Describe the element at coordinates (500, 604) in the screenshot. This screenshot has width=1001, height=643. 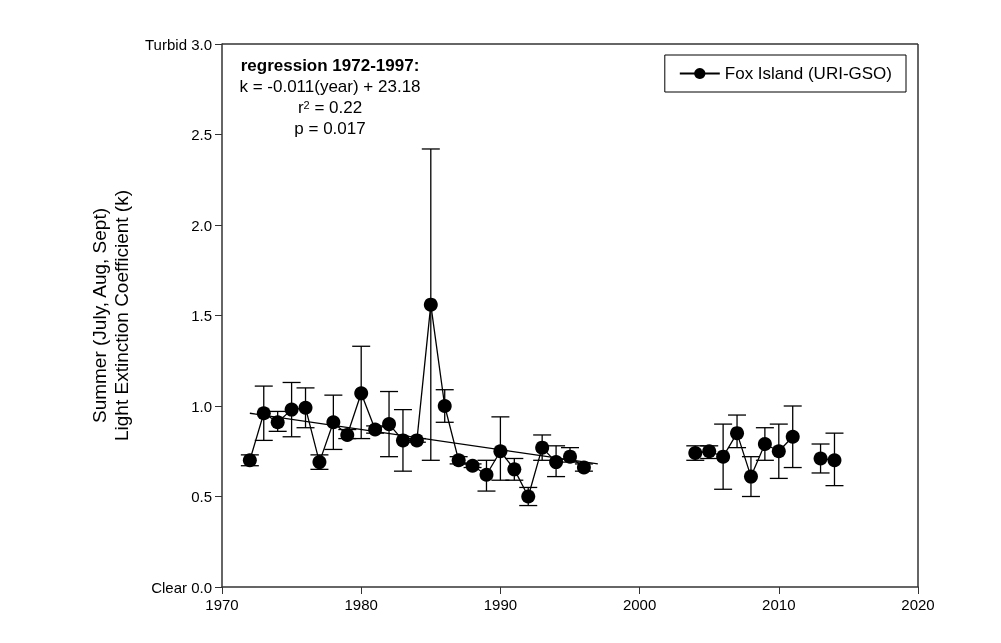
I see `x-tick-label: 1990` at that location.